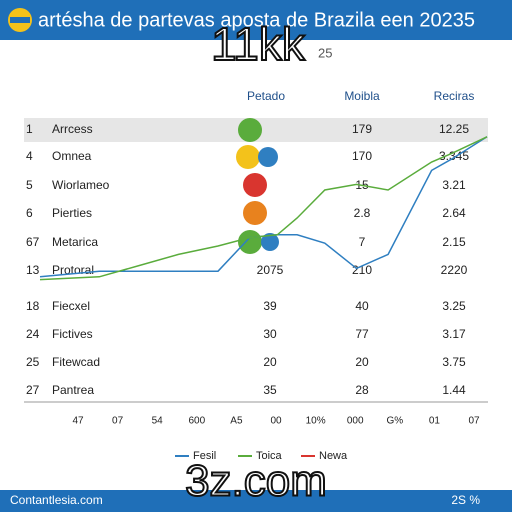 The image size is (512, 512). I want to click on row-name: Pierties, so click(72, 213).